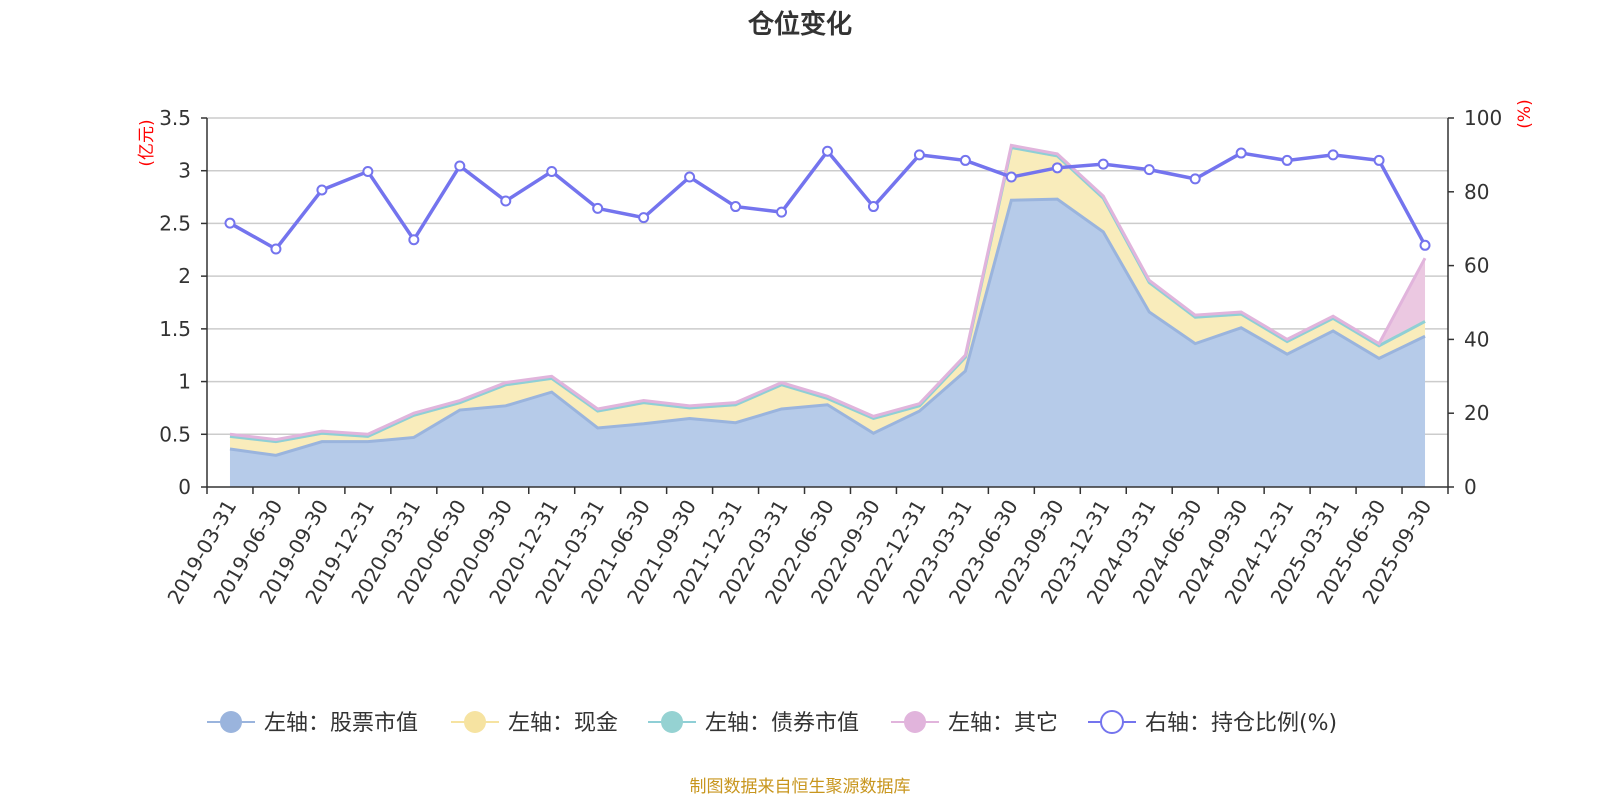 Image resolution: width=1600 pixels, height=800 pixels. Describe the element at coordinates (1476, 192) in the screenshot. I see `right-tick-label: 80` at that location.